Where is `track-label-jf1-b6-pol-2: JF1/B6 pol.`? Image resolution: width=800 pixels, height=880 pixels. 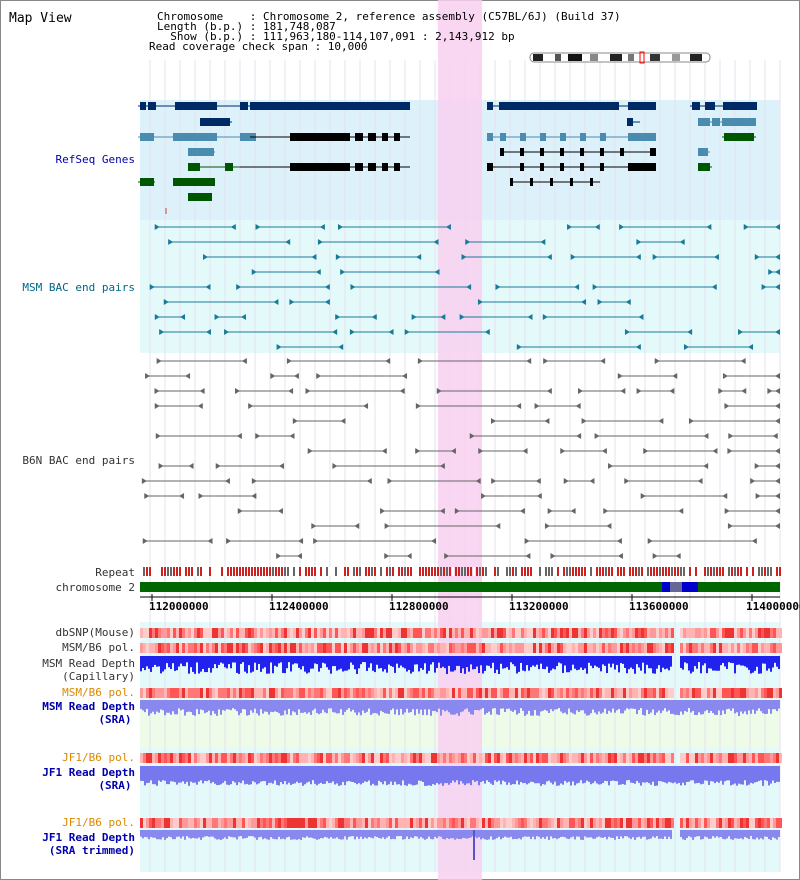 track-label-jf1-b6-pol-2: JF1/B6 pol. is located at coordinates (98, 822).